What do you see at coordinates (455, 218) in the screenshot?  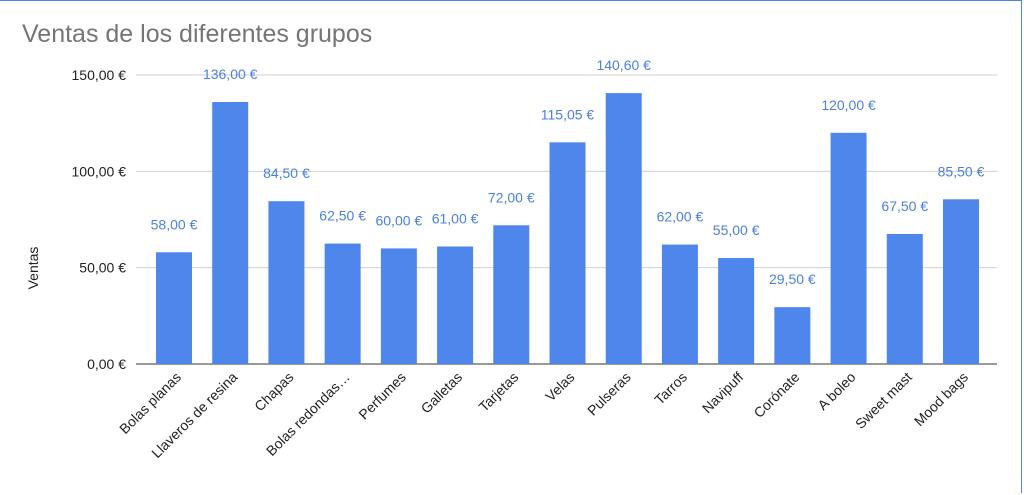 I see `data-label: 61,00 €` at bounding box center [455, 218].